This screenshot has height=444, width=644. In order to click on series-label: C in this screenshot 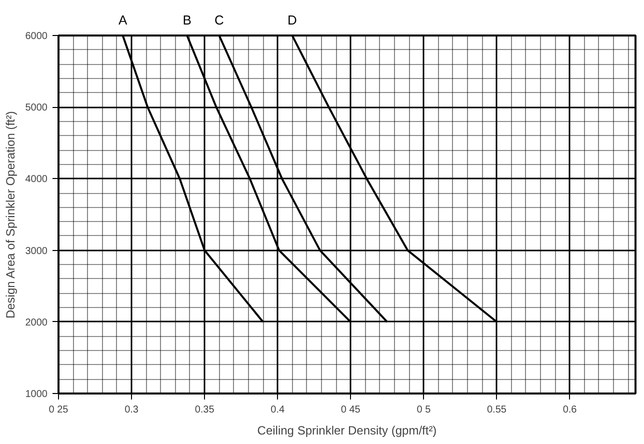, I will do `click(219, 20)`.